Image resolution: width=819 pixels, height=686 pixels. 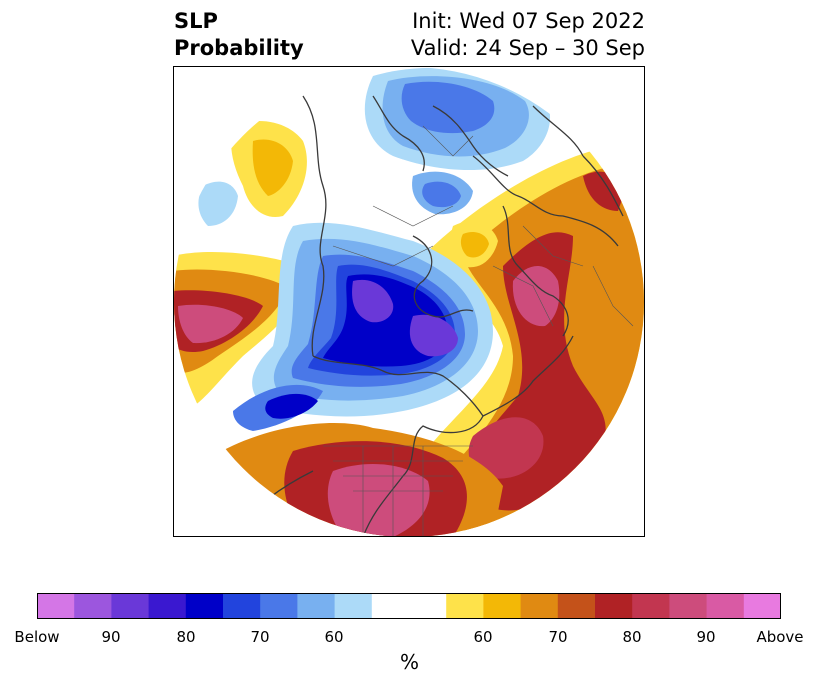 I want to click on tick-label: Below, so click(x=37, y=637).